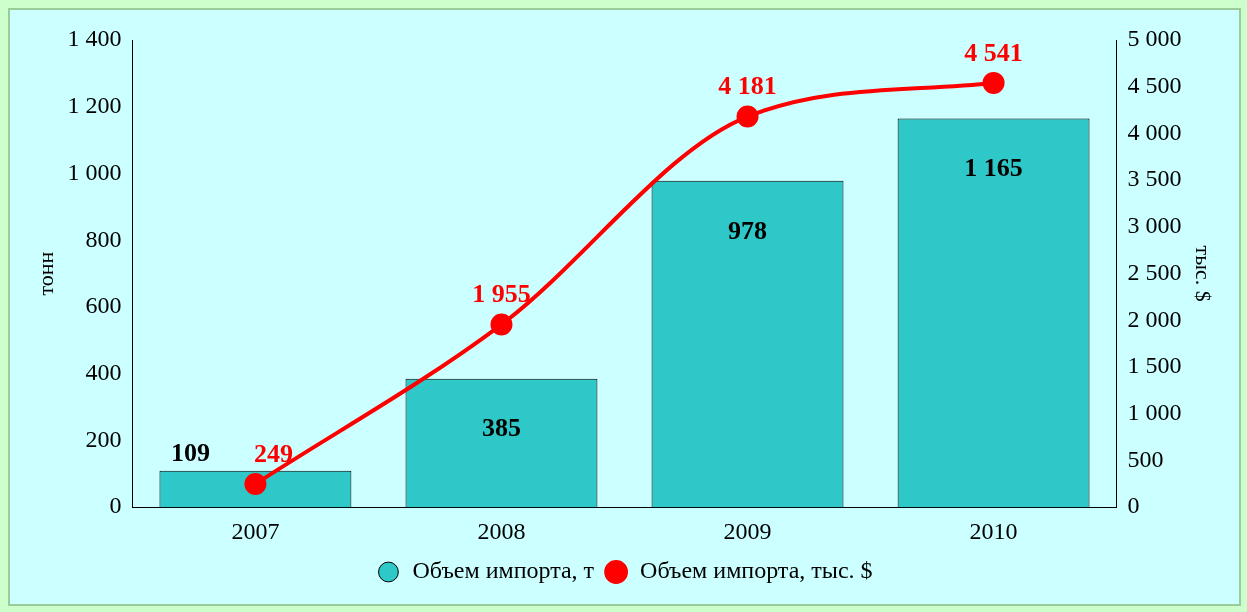  I want to click on legend-label: Объем импорта, т, so click(503, 570).